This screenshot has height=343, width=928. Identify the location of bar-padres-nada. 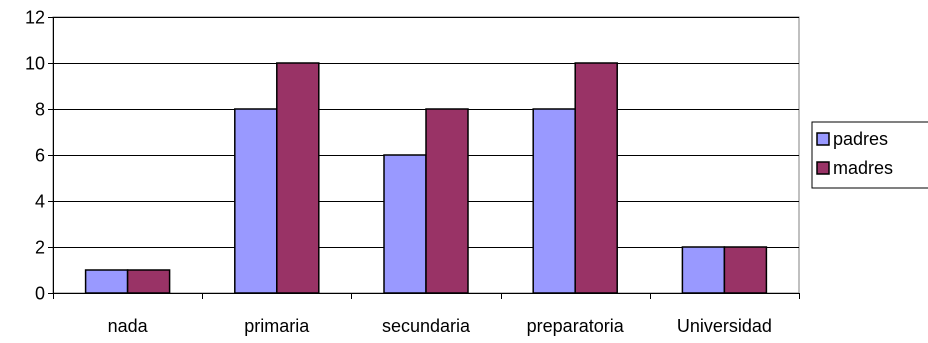
(106, 281).